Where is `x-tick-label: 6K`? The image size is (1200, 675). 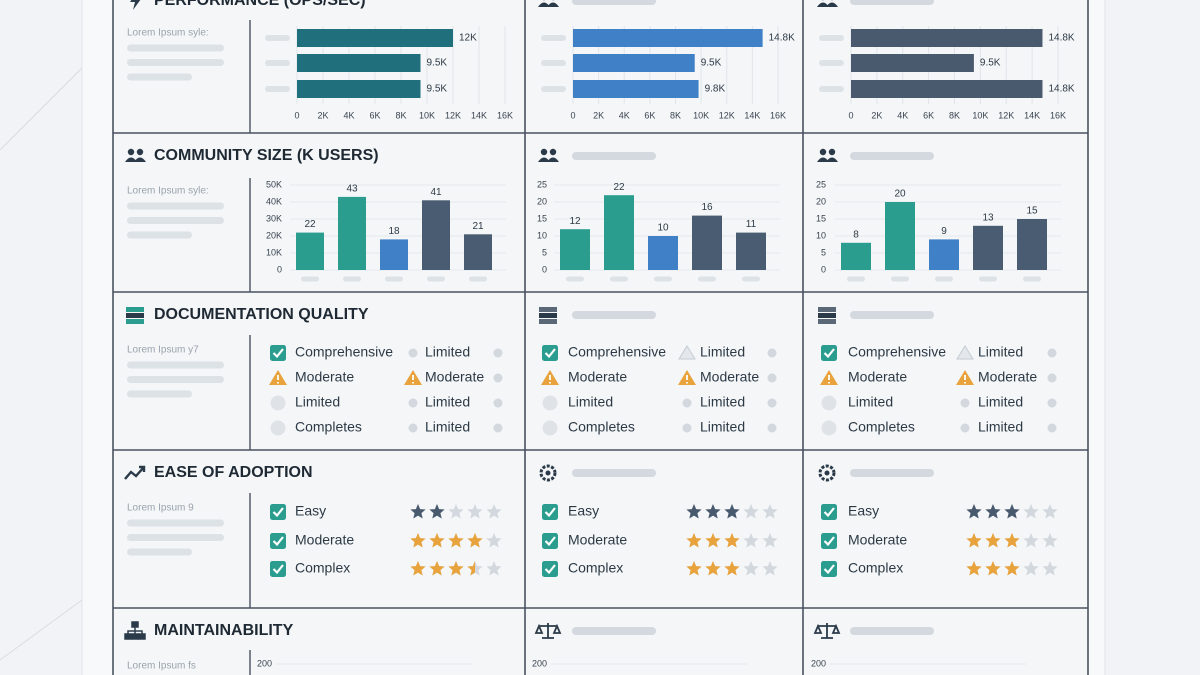 x-tick-label: 6K is located at coordinates (374, 115).